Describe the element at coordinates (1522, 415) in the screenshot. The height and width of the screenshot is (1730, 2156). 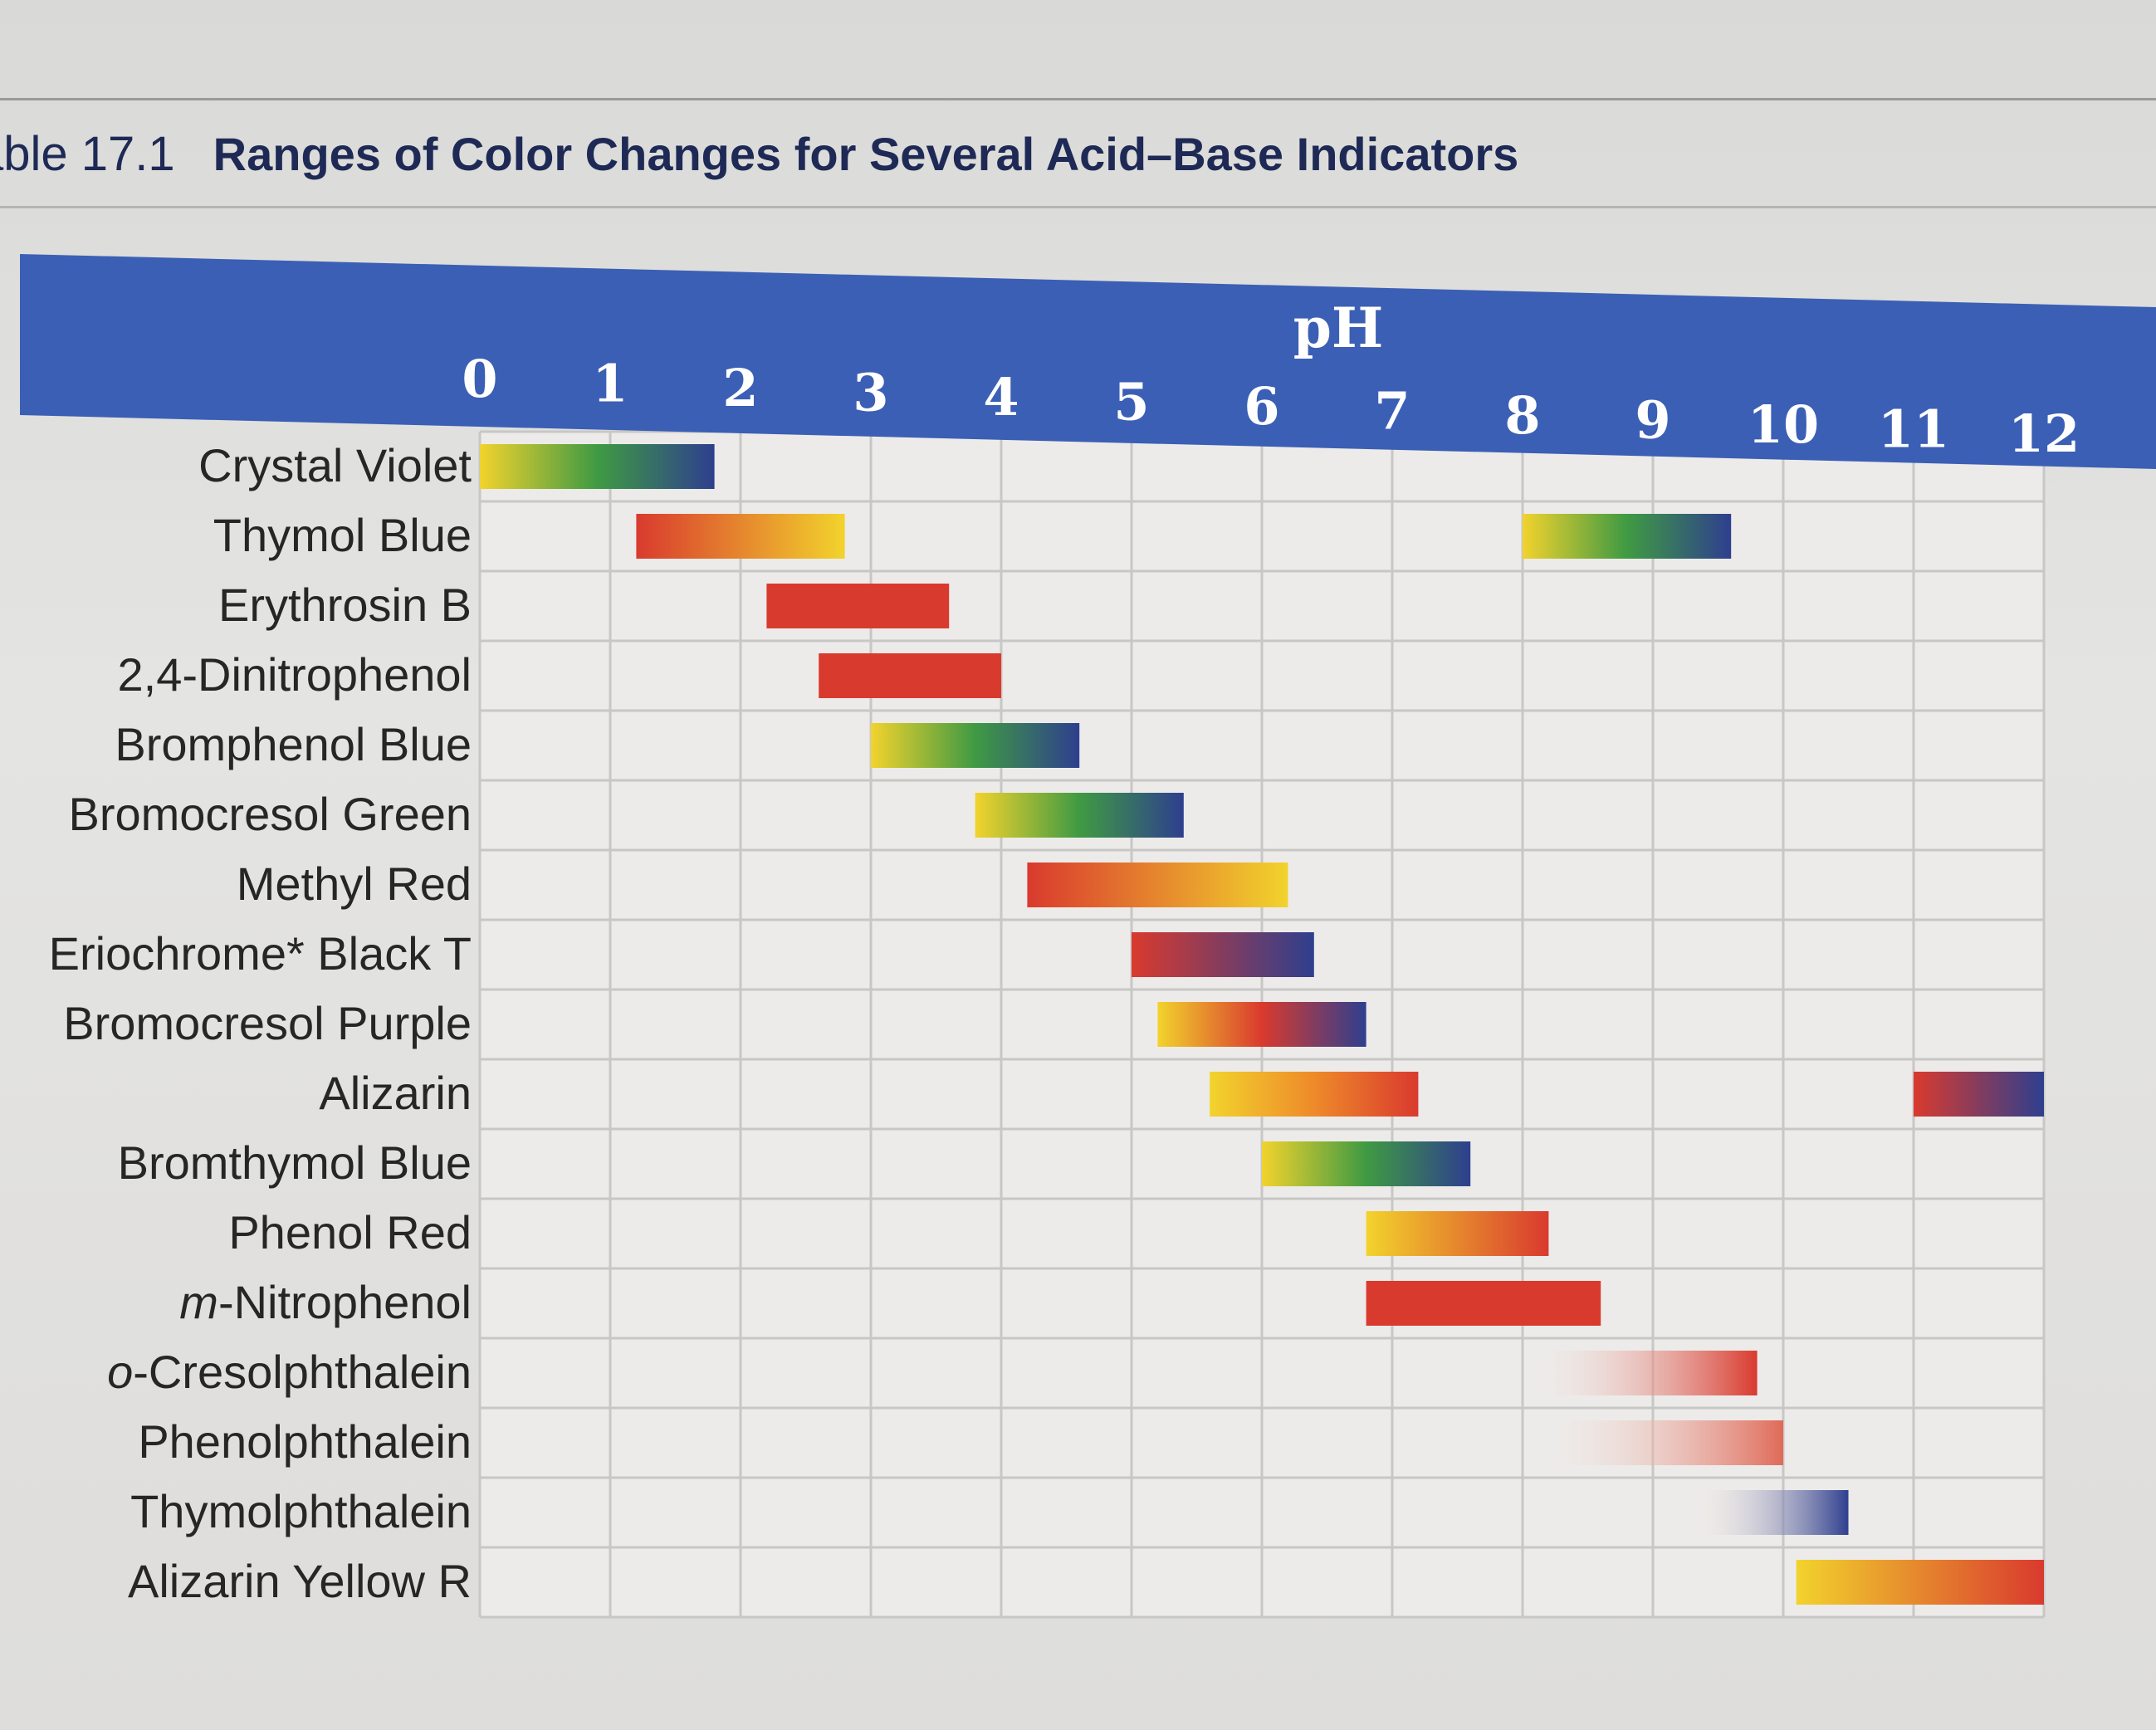
I see `ph-tick-label: 8` at that location.